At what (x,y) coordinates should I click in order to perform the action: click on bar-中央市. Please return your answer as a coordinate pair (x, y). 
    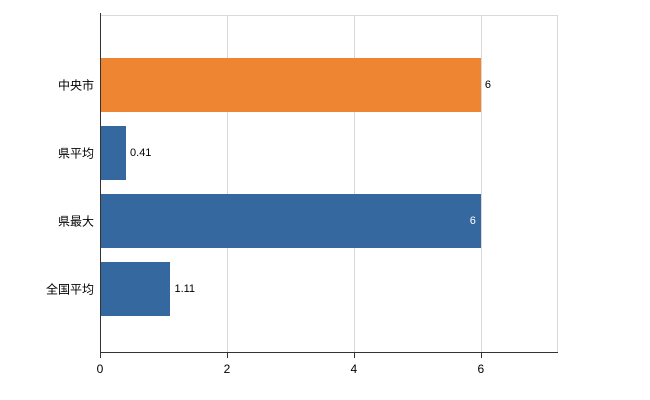
    Looking at the image, I should click on (291, 85).